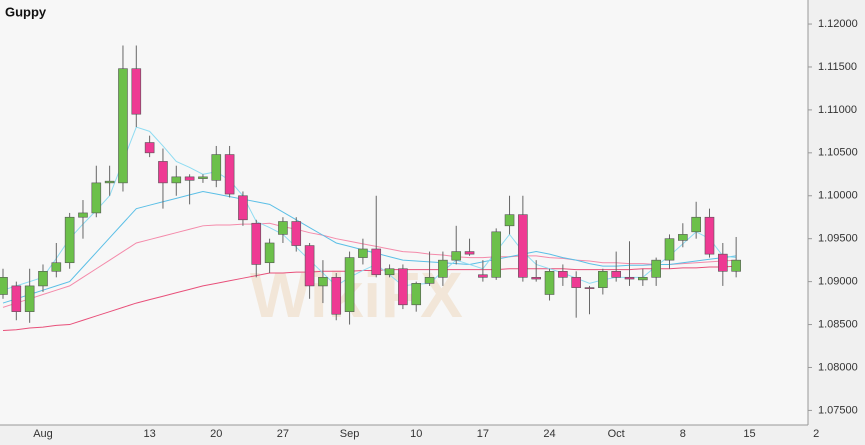 This screenshot has width=865, height=445. I want to click on y-tick-label: 1.10000, so click(838, 196).